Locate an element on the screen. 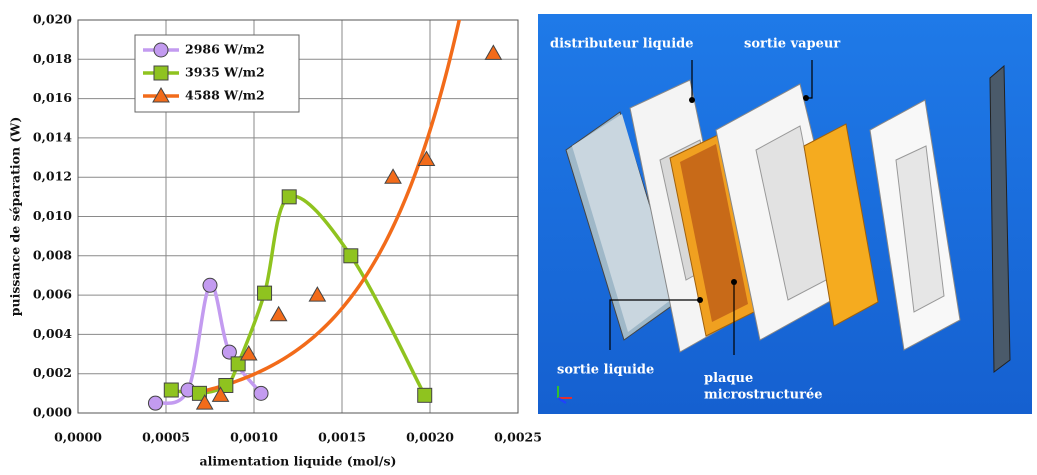 The width and height of the screenshot is (1037, 475). y-tick-label: 0,006 is located at coordinates (52, 294).